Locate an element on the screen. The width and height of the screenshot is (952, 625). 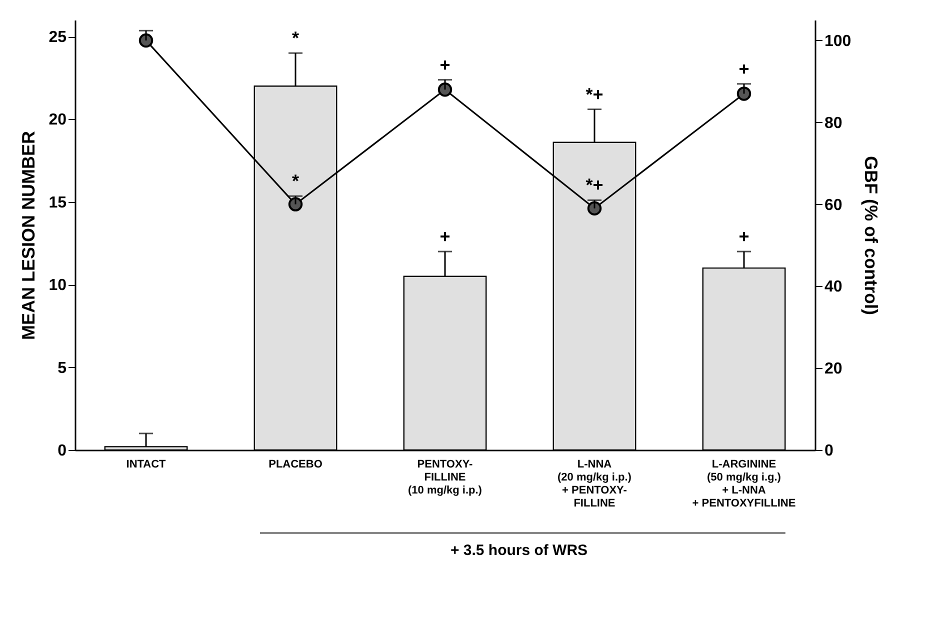
y2-tick-label: 40 is located at coordinates (833, 287).